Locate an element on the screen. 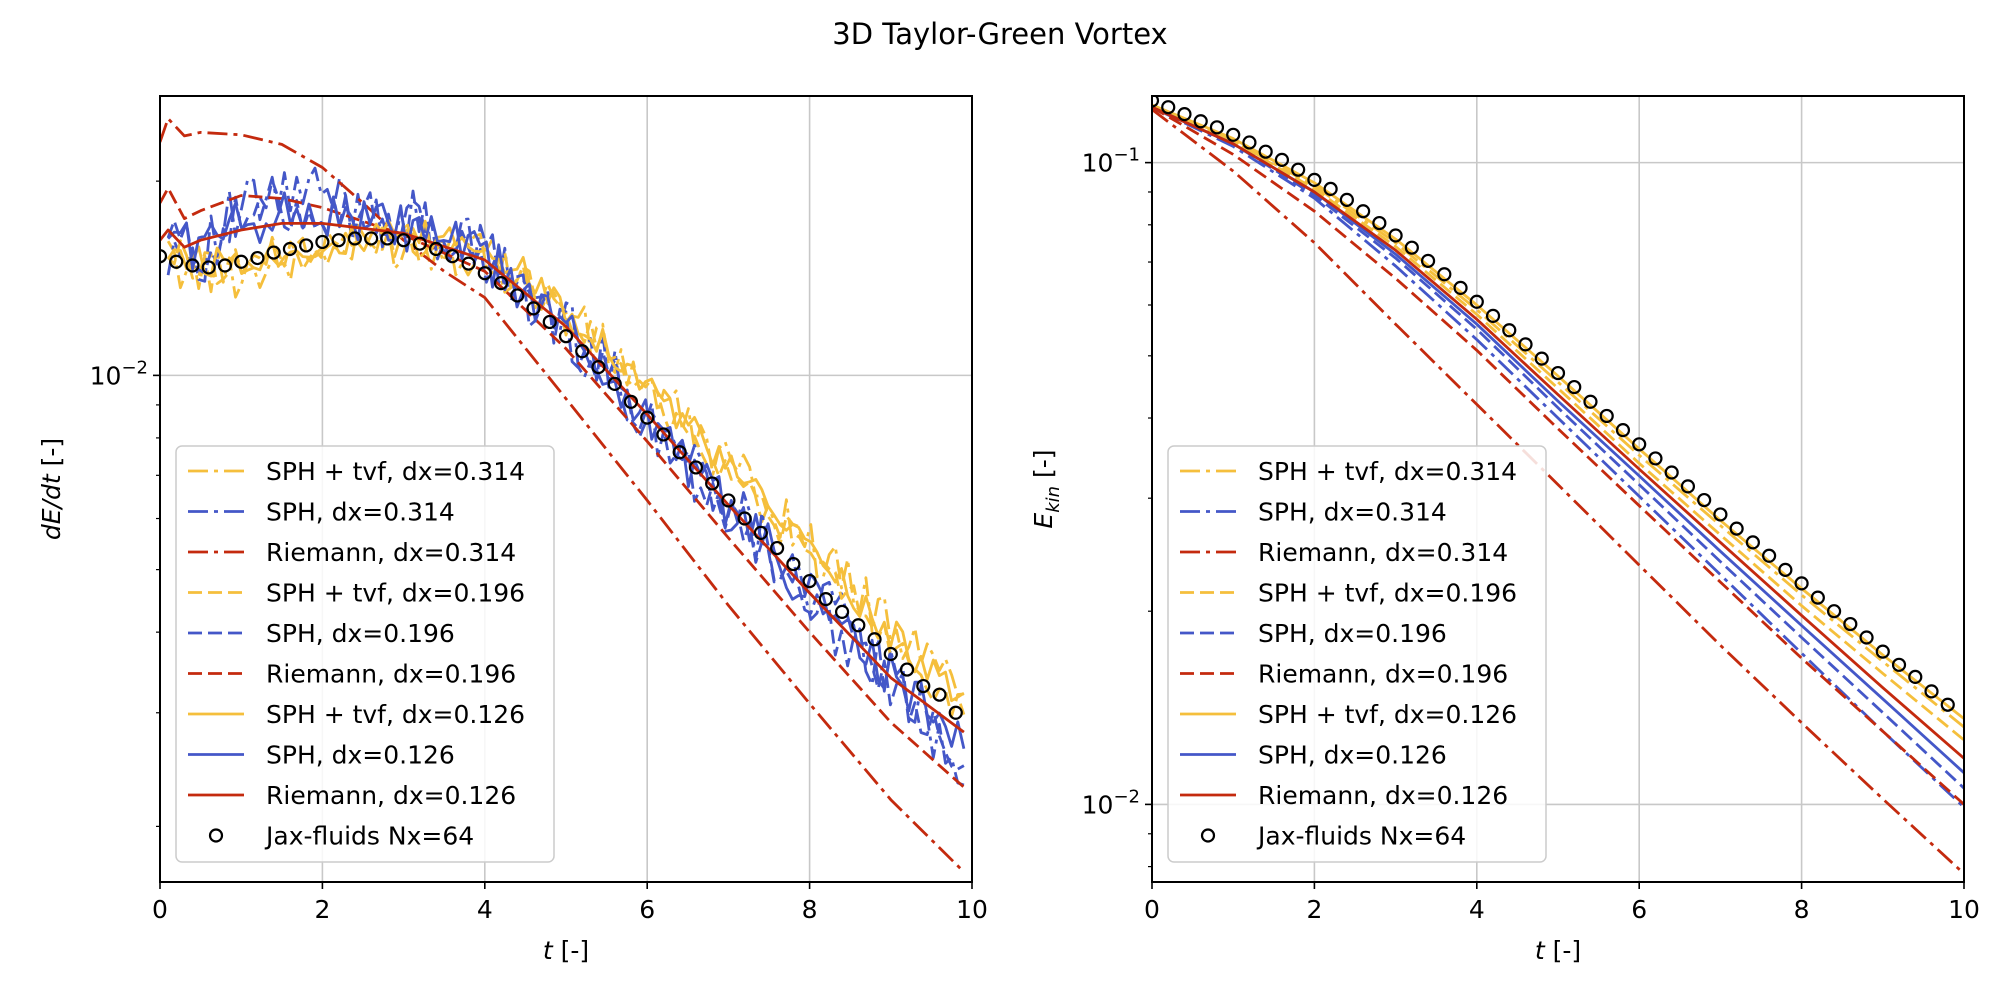 The image size is (2000, 1000). legend-label: SPH, dx=0.314 is located at coordinates (360, 512).